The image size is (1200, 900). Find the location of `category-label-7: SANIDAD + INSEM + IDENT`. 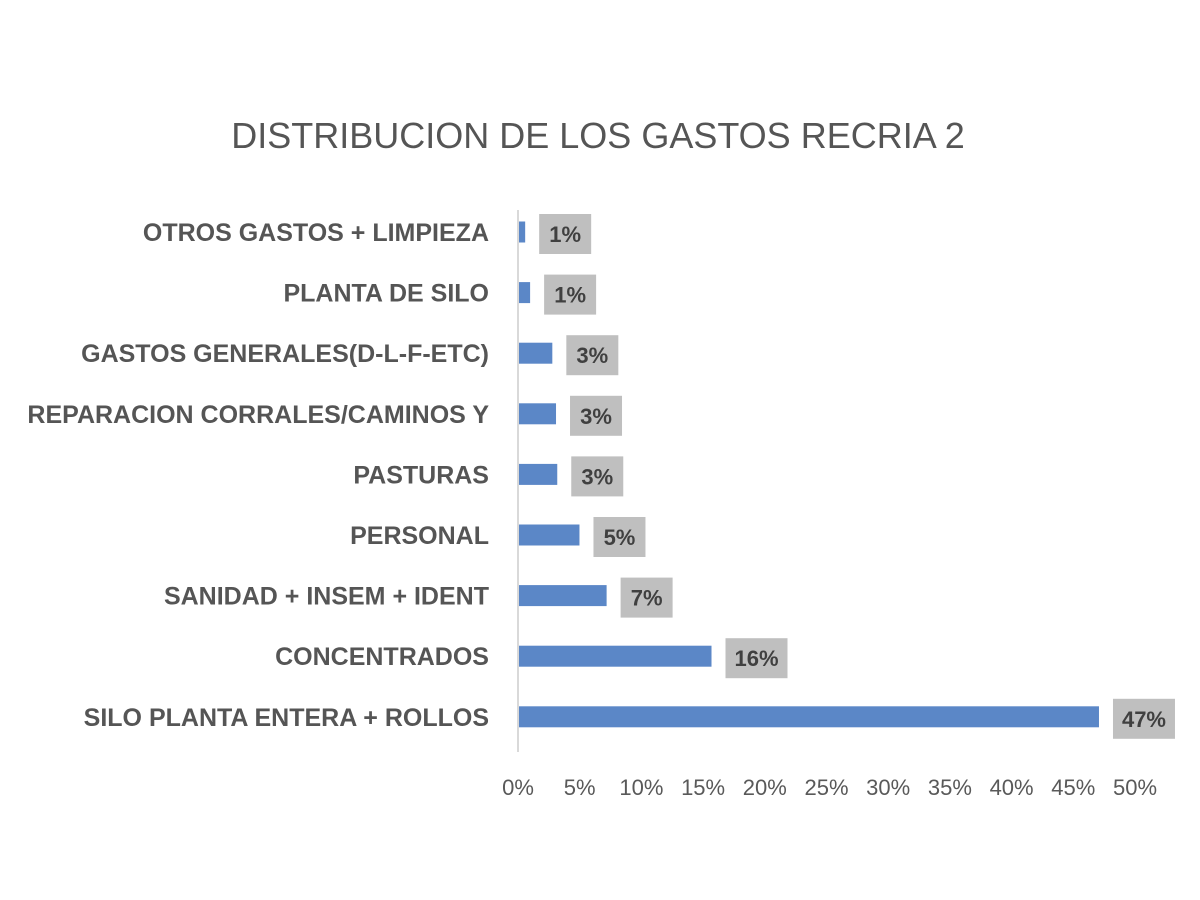

category-label-7: SANIDAD + INSEM + IDENT is located at coordinates (326, 597).